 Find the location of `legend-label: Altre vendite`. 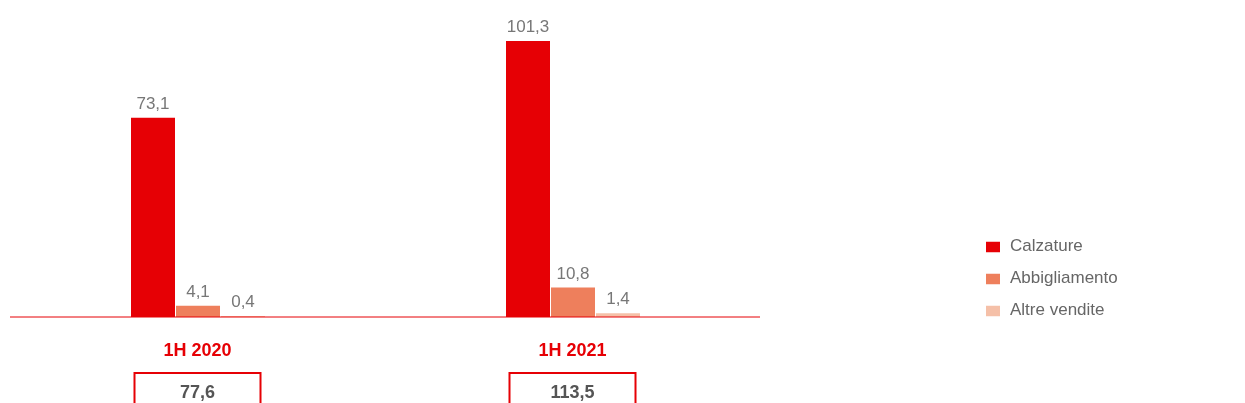

legend-label: Altre vendite is located at coordinates (1057, 309).